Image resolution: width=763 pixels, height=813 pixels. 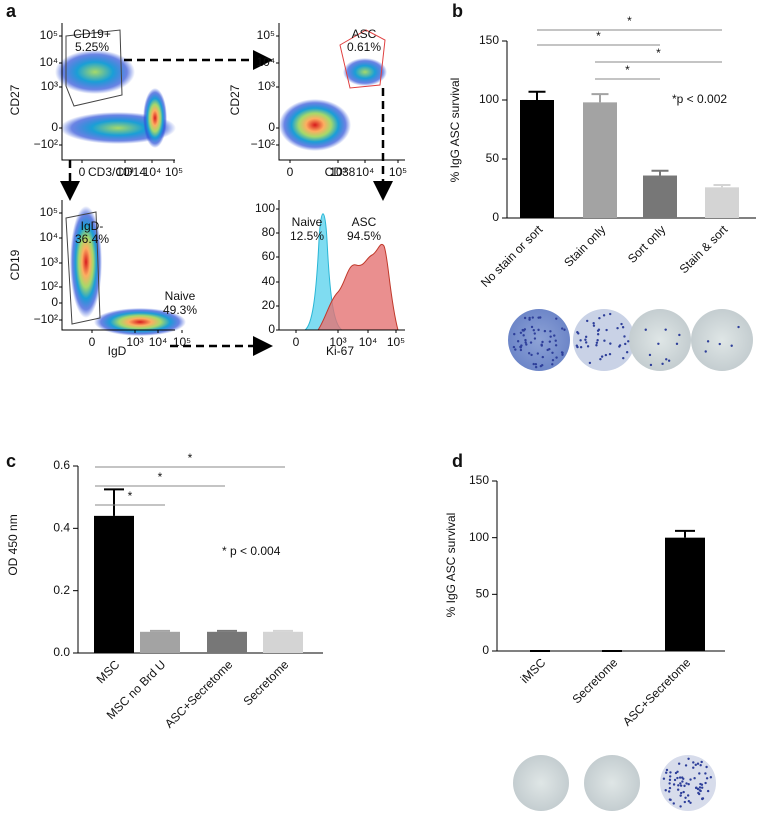 What do you see at coordinates (61, 652) in the screenshot?
I see `y-tick-label: 0.0` at bounding box center [61, 652].